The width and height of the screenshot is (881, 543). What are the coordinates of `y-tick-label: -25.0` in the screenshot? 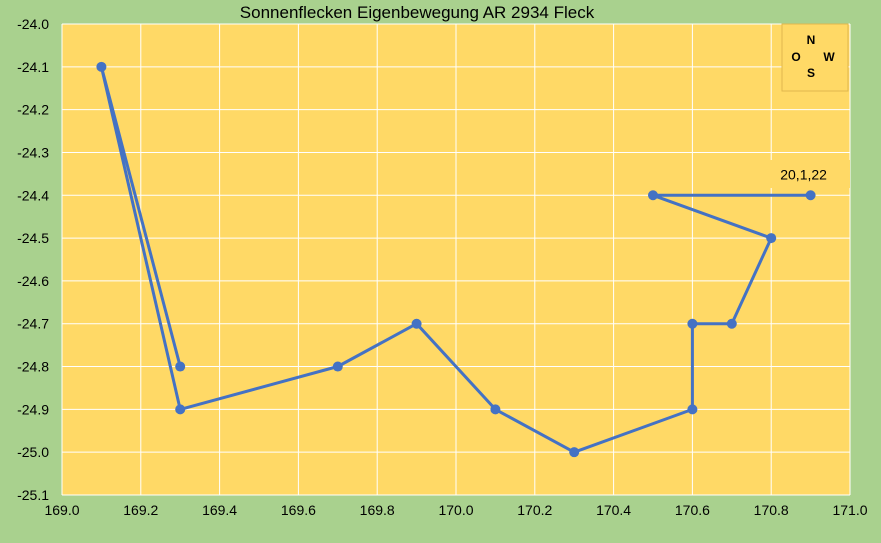 It's located at (33, 452).